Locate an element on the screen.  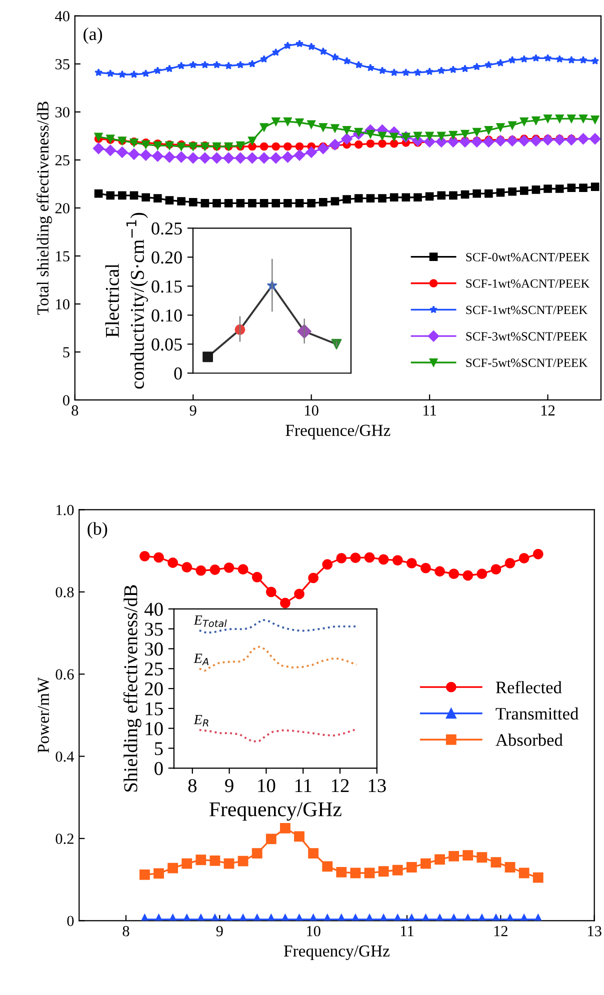
annotation: (a) is located at coordinates (93, 35).